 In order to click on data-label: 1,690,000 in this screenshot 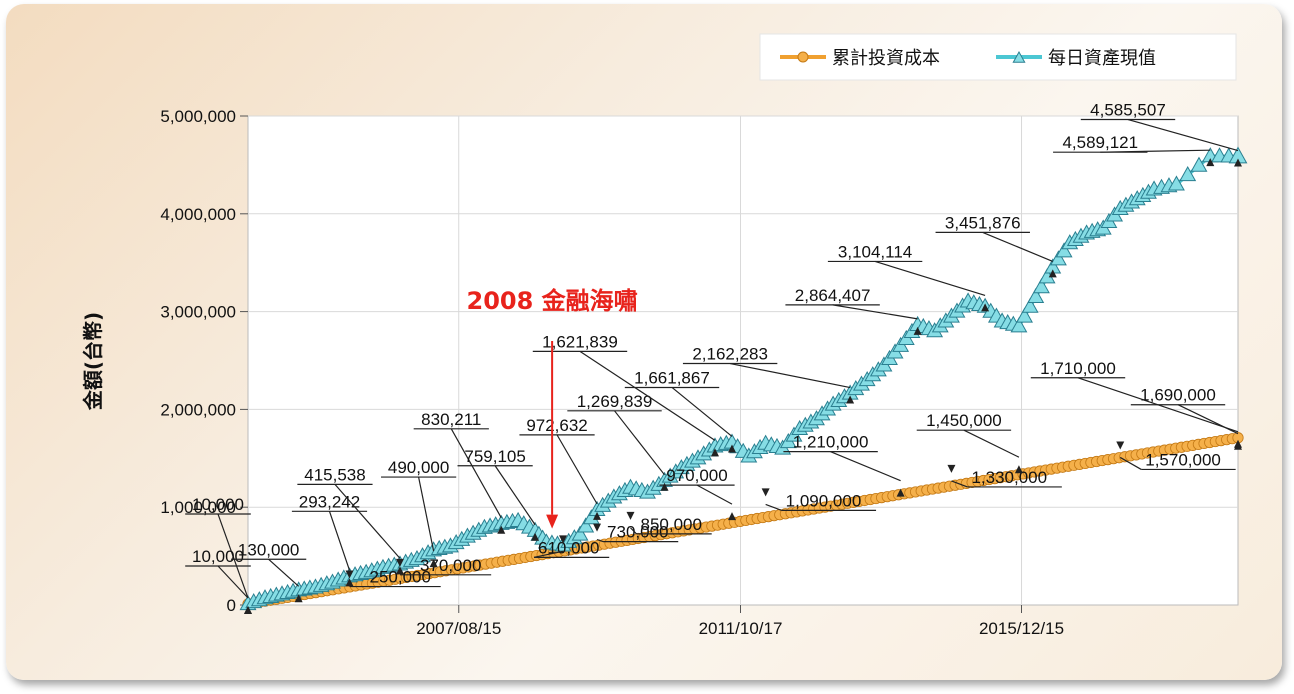, I will do `click(1178, 395)`.